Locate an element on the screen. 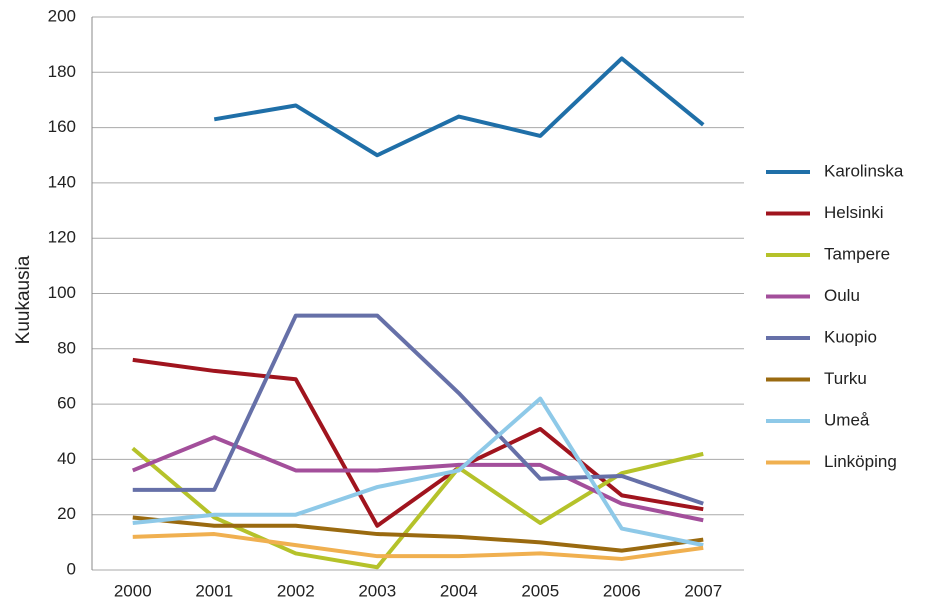 The width and height of the screenshot is (934, 605). legend-label: Kuopio is located at coordinates (850, 336).